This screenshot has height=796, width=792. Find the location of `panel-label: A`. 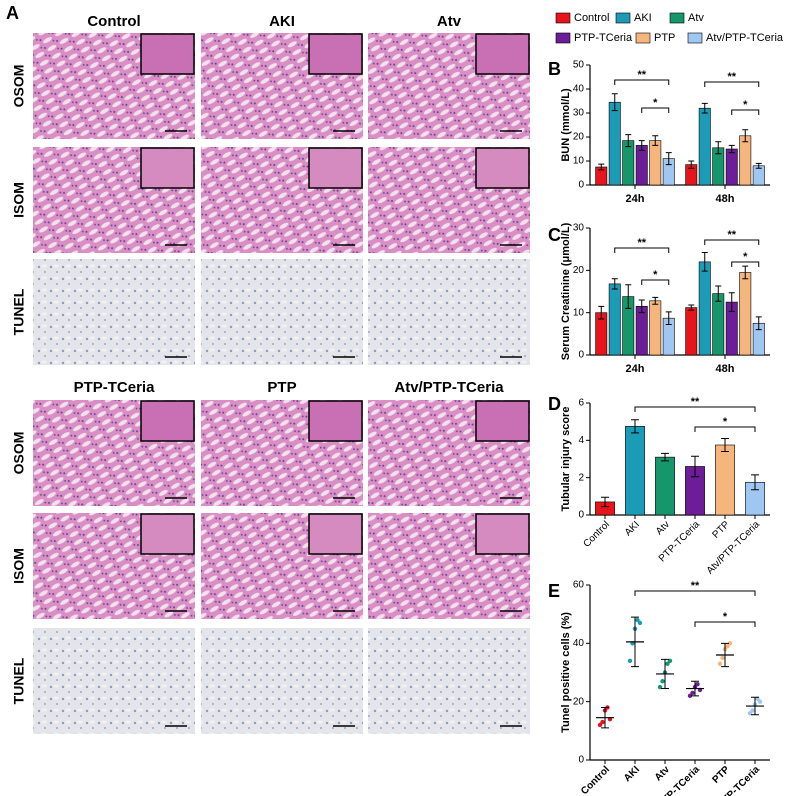

panel-label: A is located at coordinates (12, 13).